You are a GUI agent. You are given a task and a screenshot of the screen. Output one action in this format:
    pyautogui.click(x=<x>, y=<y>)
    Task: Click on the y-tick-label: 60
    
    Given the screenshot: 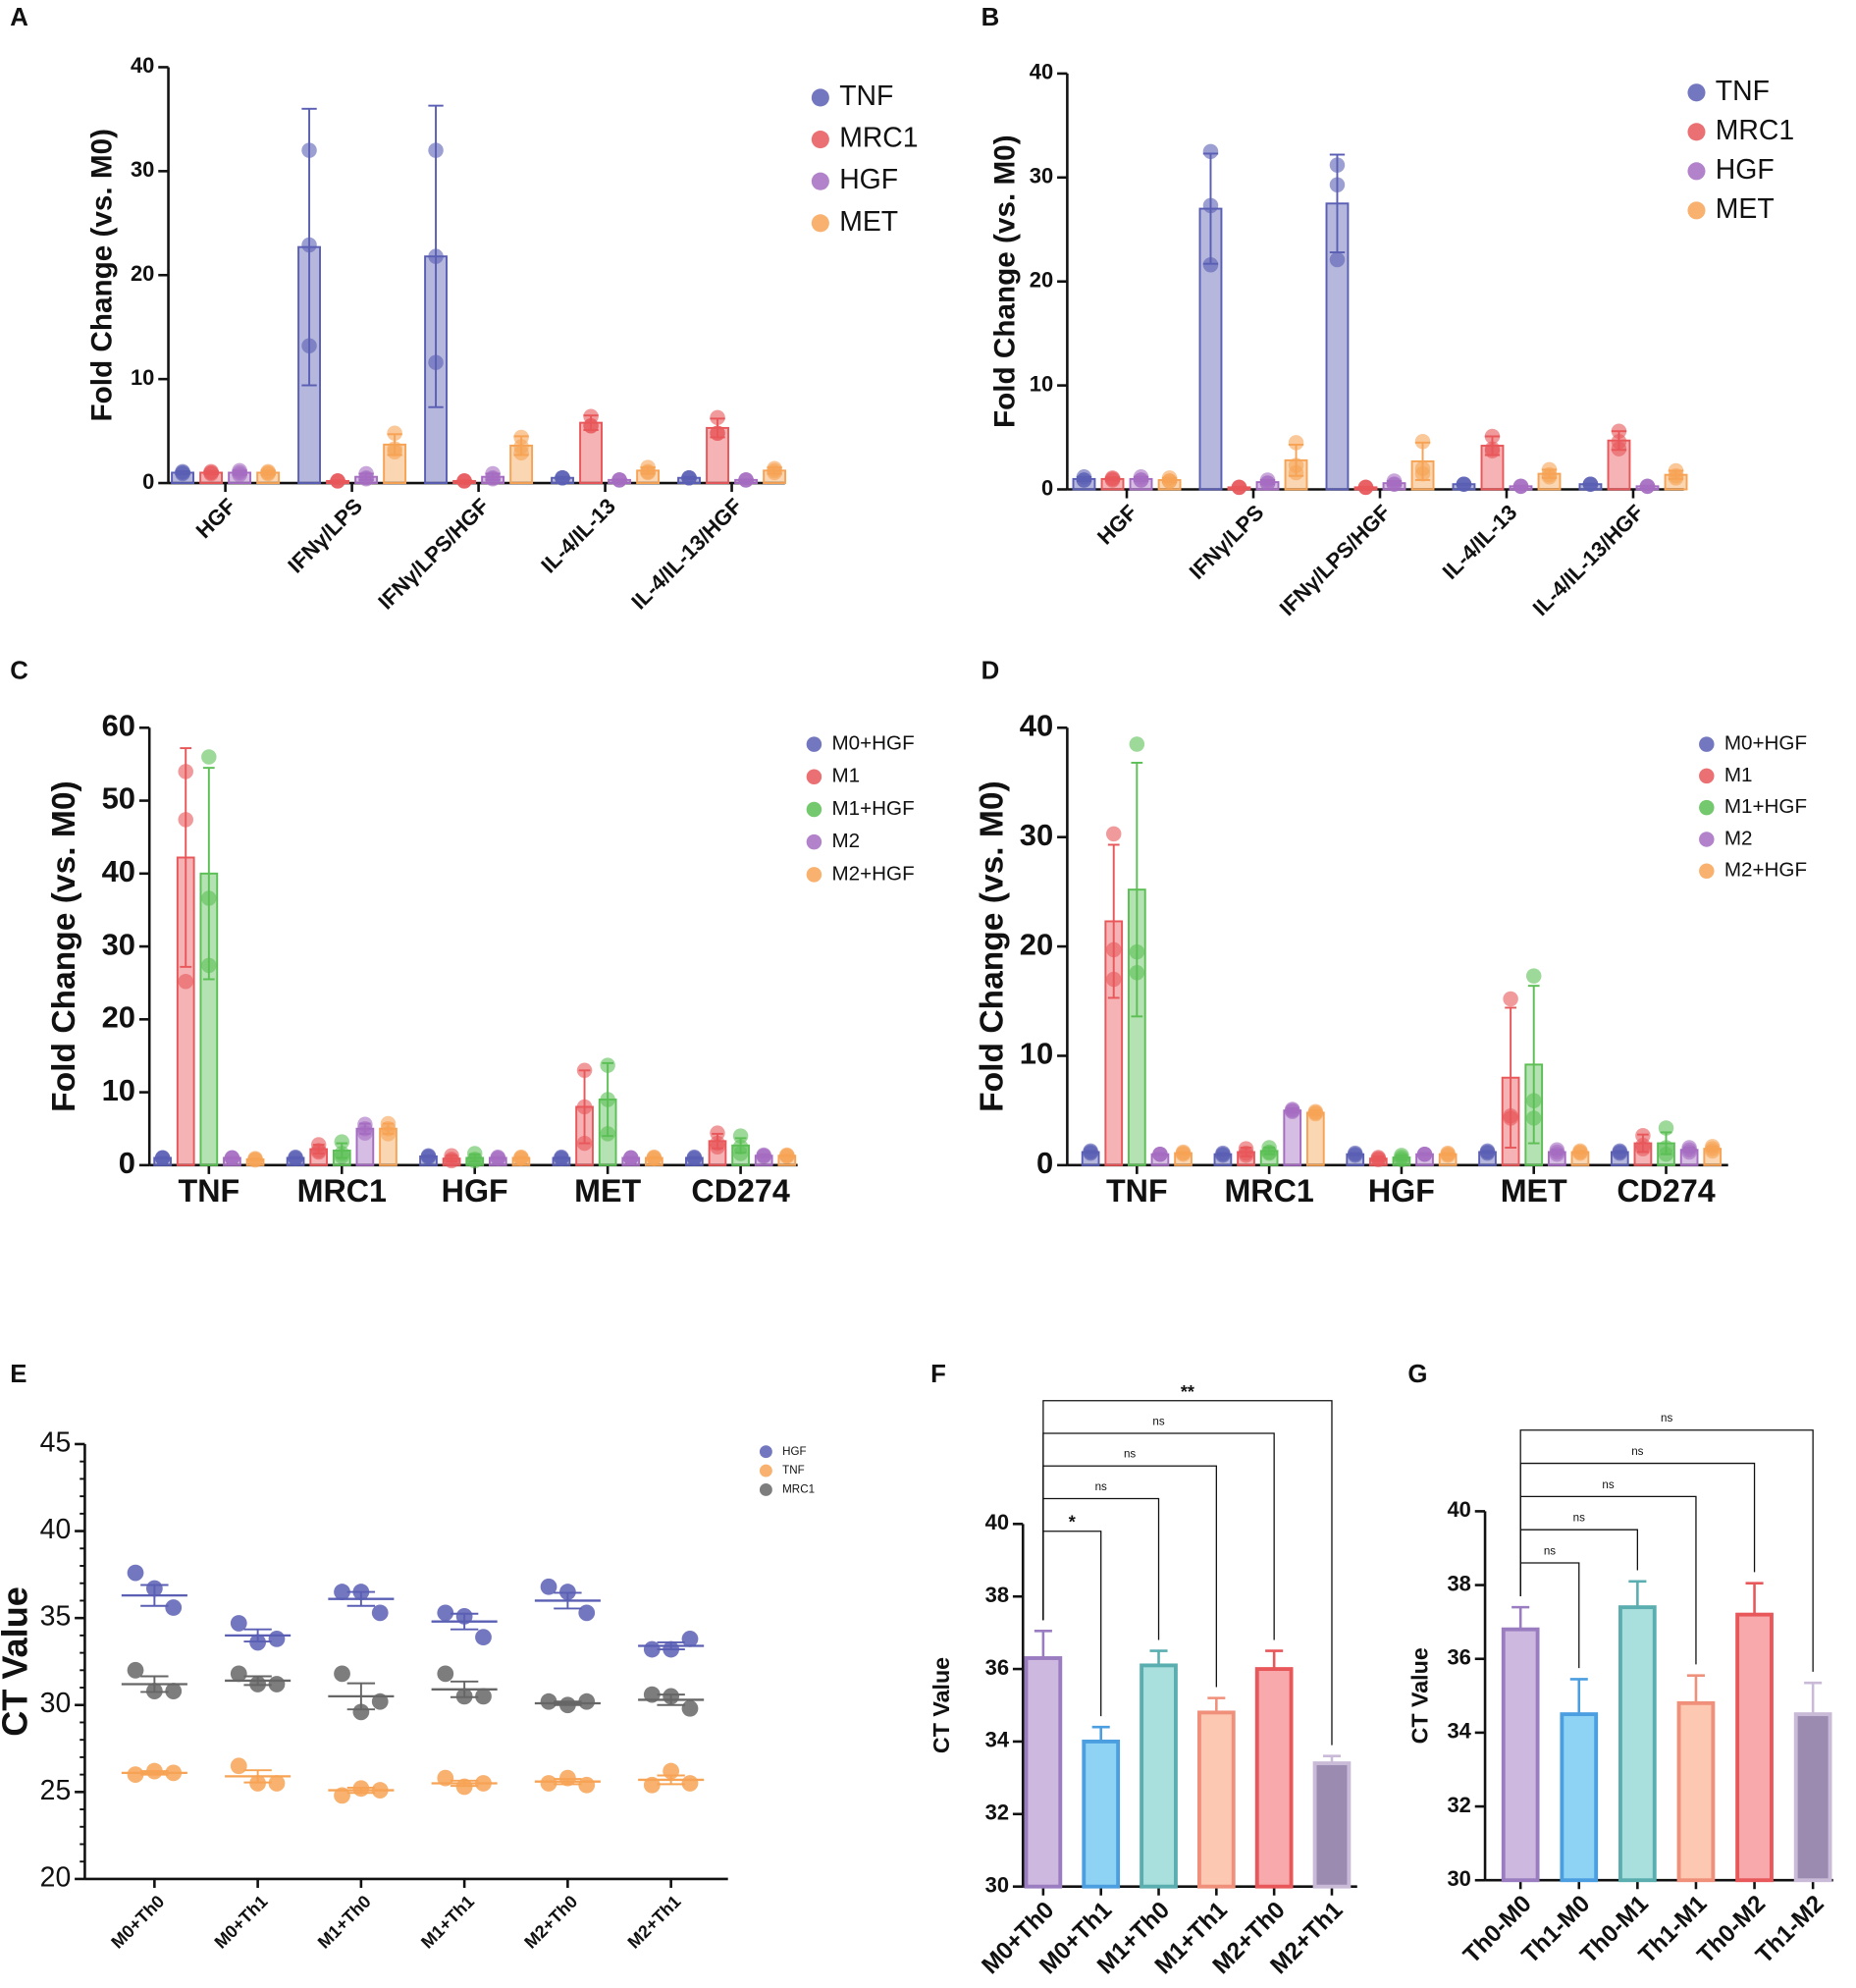 What is the action you would take?
    pyautogui.click(x=119, y=725)
    